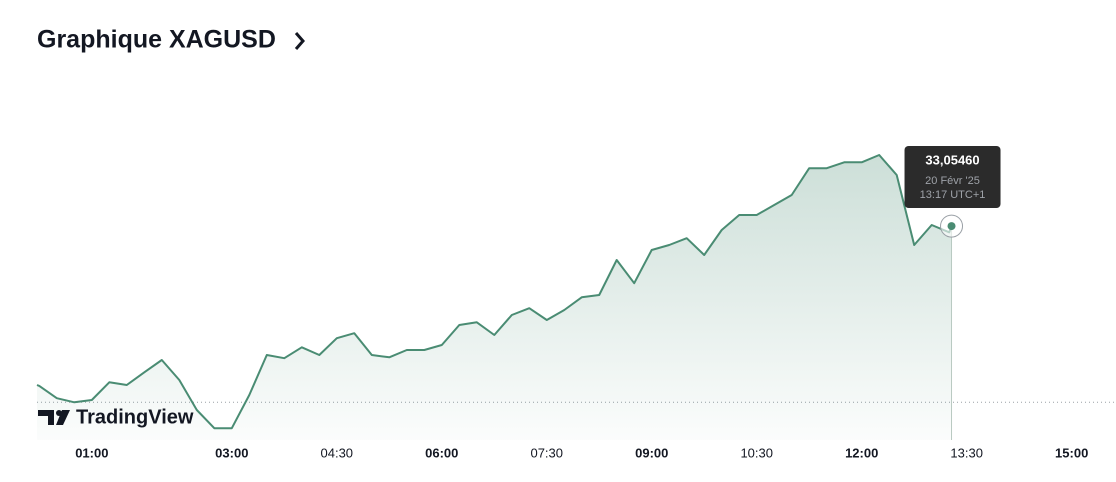 The height and width of the screenshot is (482, 1116). Describe the element at coordinates (952, 159) in the screenshot. I see `tooltip-value: 33,05460` at that location.